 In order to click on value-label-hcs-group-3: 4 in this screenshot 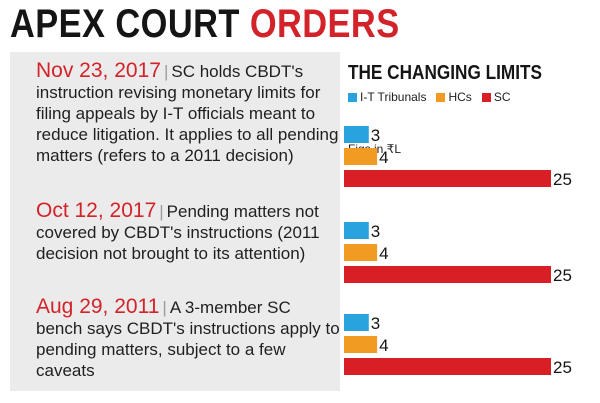, I will do `click(383, 345)`.